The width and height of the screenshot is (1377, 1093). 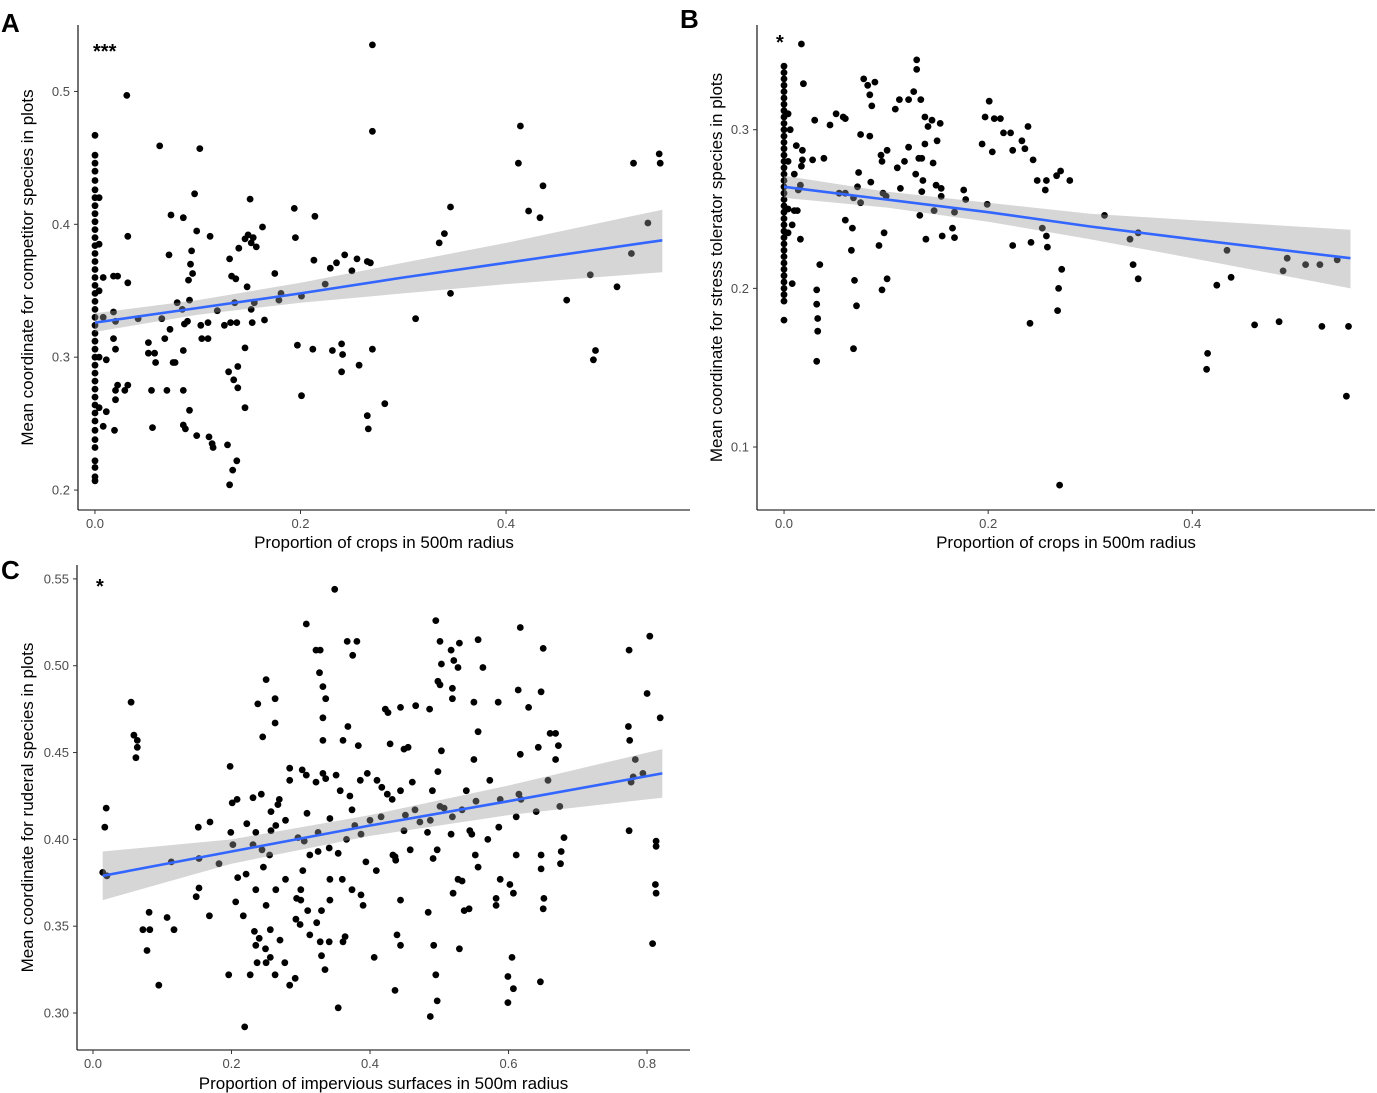 What do you see at coordinates (379, 270) in the screenshot?
I see `confidence-ribbon` at bounding box center [379, 270].